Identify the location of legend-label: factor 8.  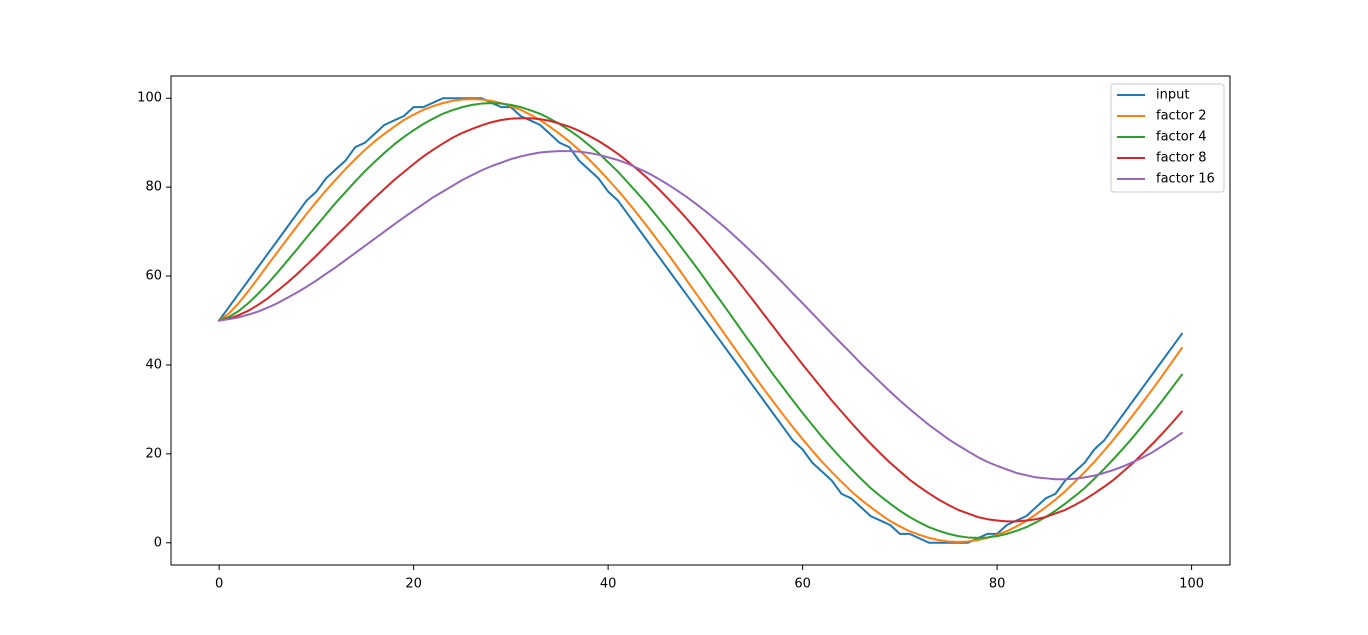
(1181, 158).